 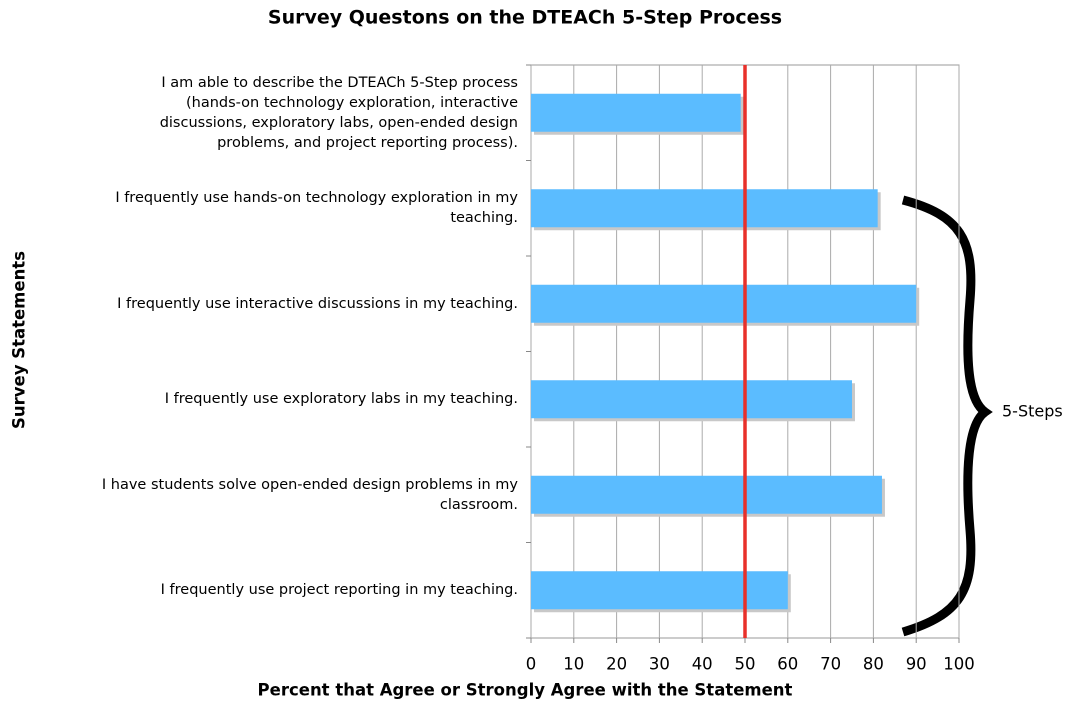 I want to click on brace, so click(x=947, y=416).